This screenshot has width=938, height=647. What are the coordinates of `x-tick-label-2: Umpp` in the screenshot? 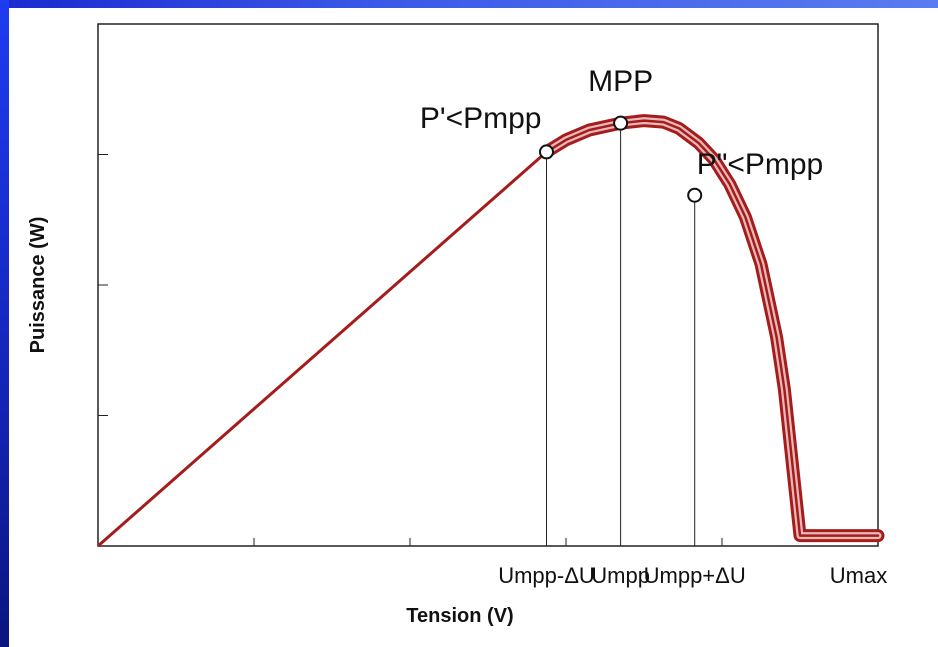 It's located at (620, 575).